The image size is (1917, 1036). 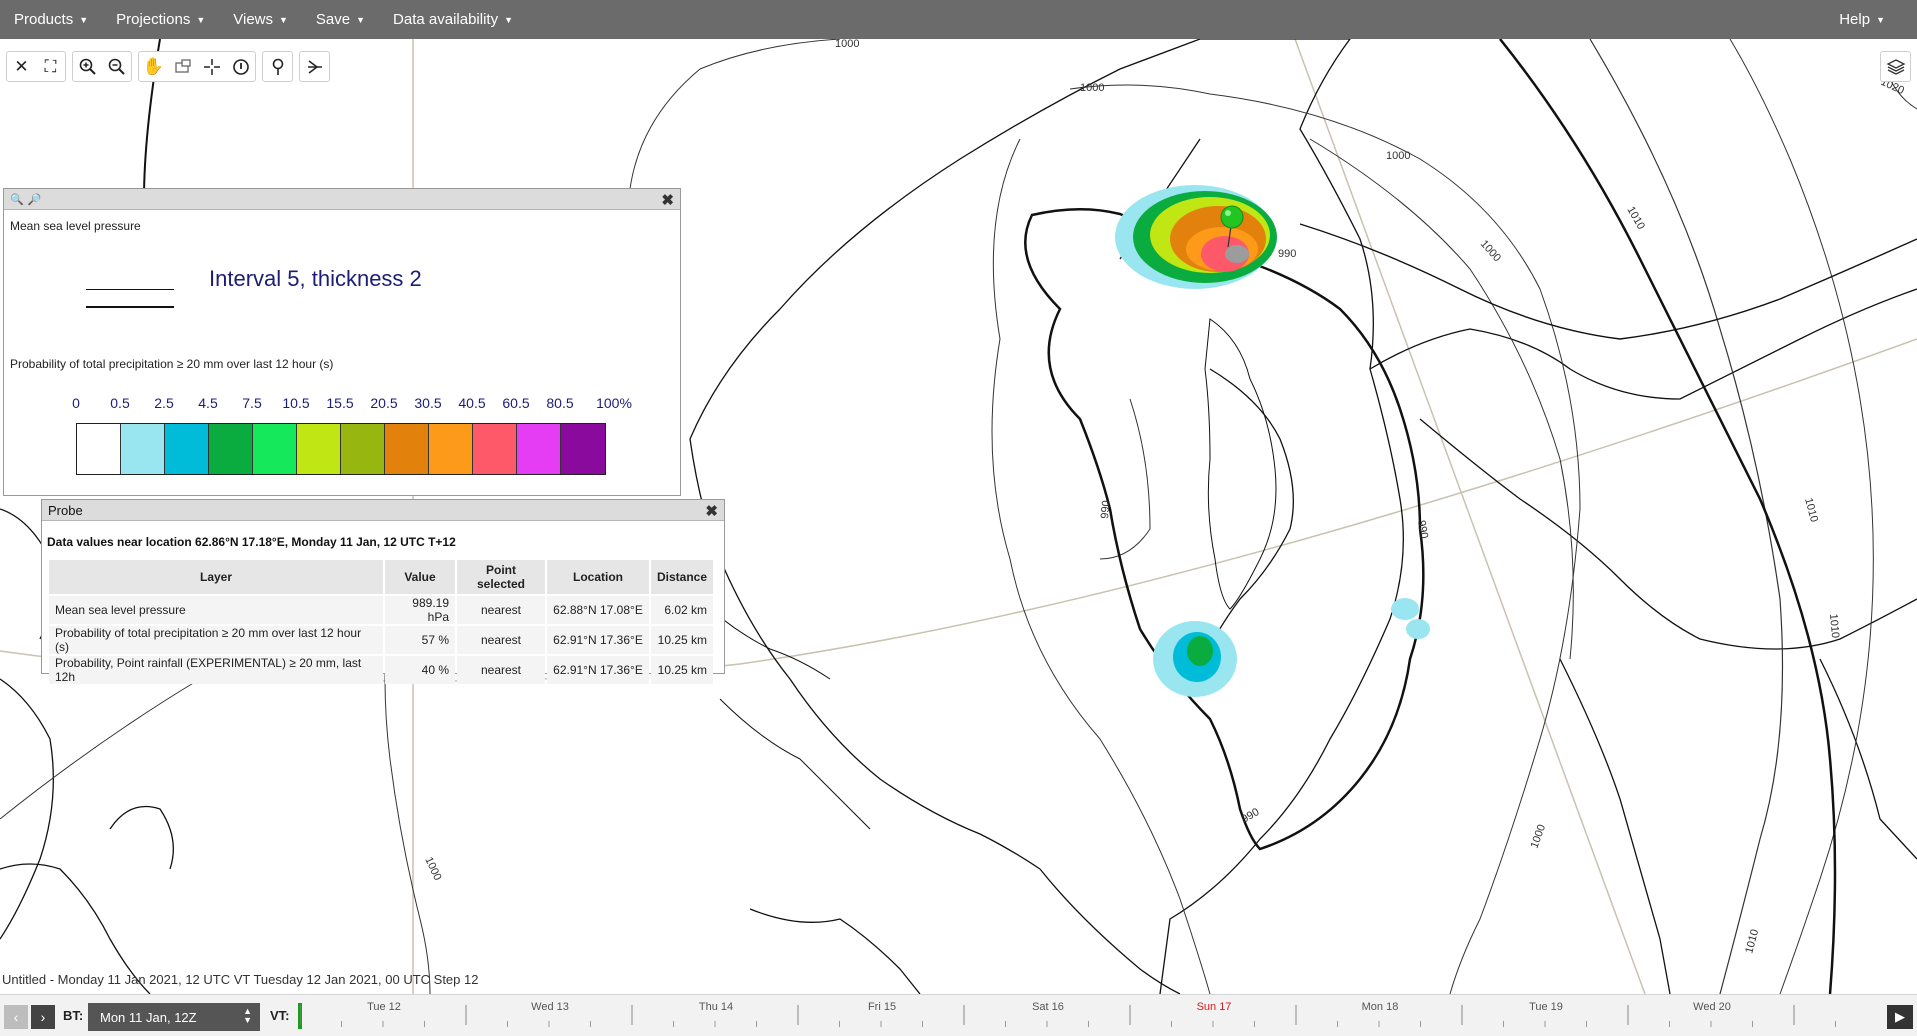 I want to click on column-header-location: Location, so click(x=598, y=577).